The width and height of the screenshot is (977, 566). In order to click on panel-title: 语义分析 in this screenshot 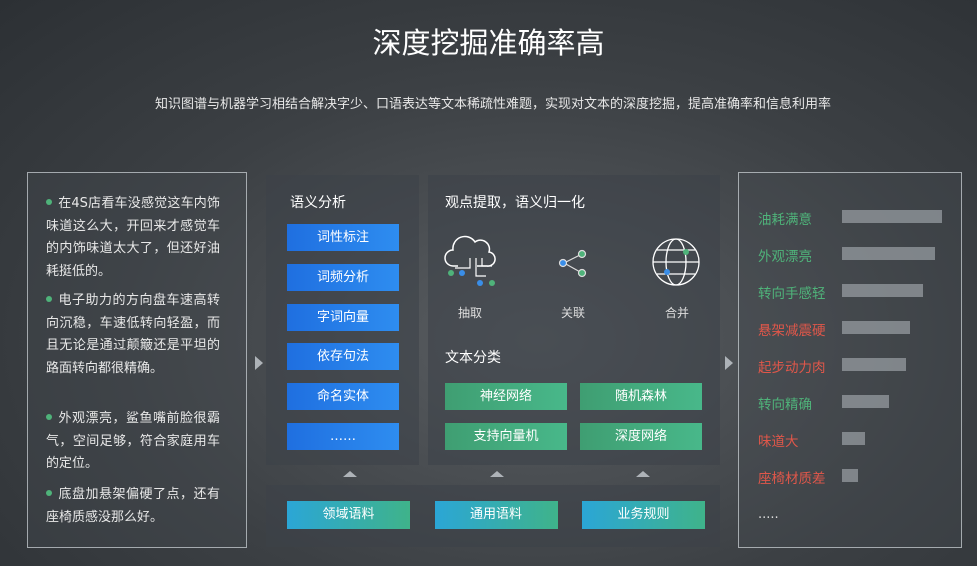, I will do `click(318, 203)`.